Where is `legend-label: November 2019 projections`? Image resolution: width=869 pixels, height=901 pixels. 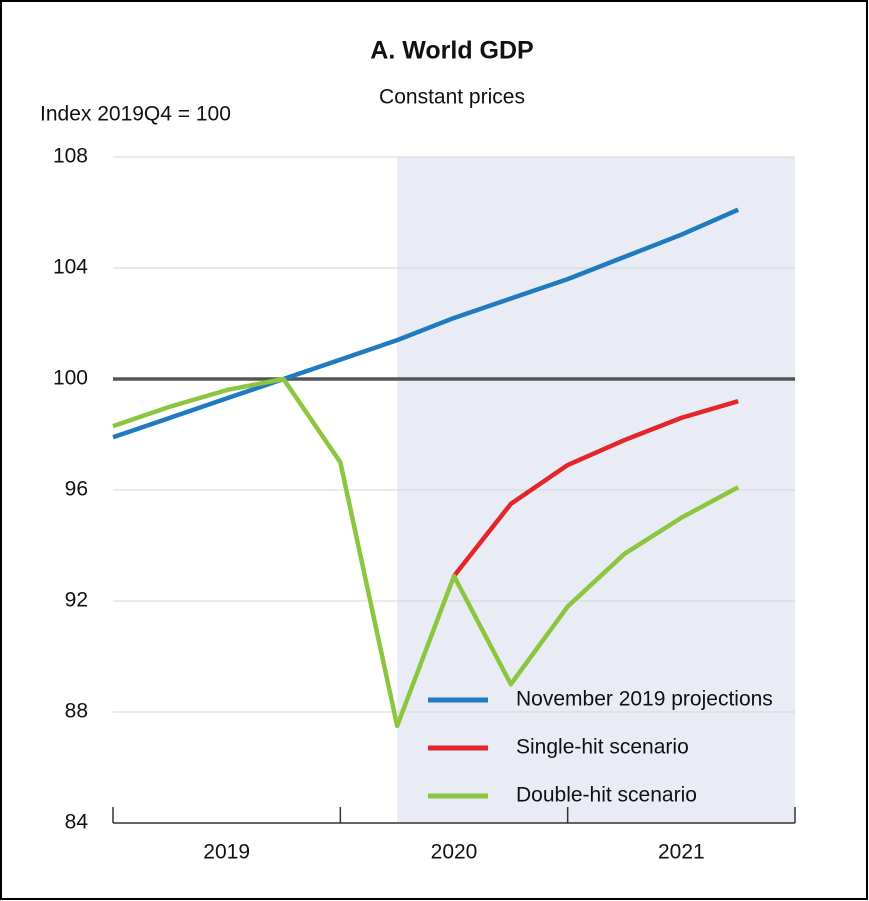
legend-label: November 2019 projections is located at coordinates (644, 699).